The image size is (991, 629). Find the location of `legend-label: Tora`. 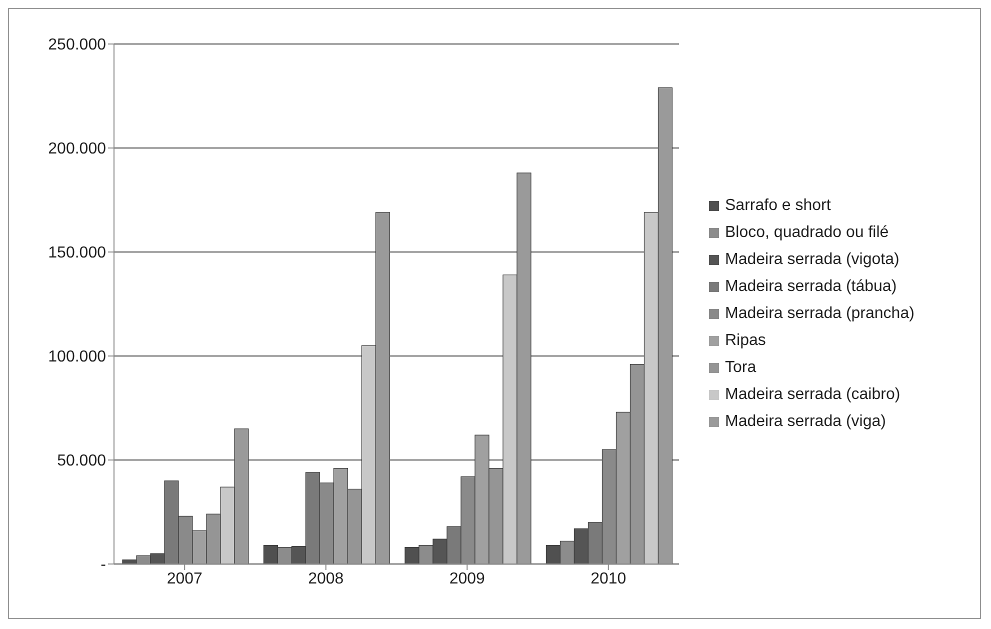

legend-label: Tora is located at coordinates (740, 367).